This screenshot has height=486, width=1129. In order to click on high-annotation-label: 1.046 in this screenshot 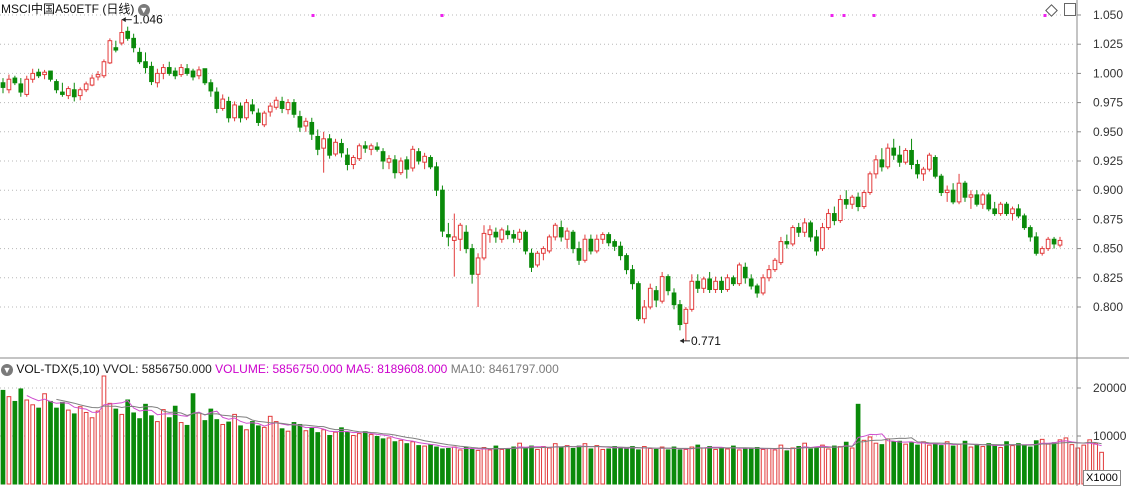, I will do `click(148, 20)`.